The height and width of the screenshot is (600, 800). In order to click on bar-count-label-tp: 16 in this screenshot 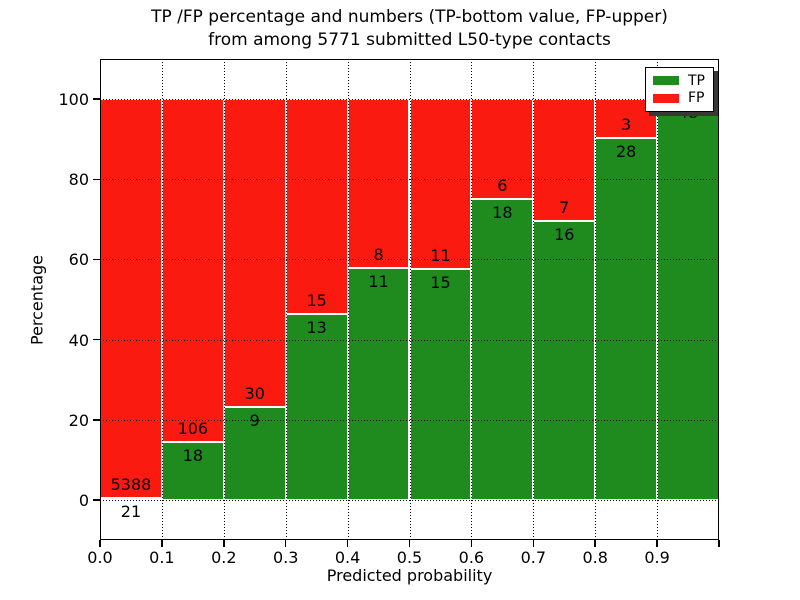, I will do `click(564, 235)`.